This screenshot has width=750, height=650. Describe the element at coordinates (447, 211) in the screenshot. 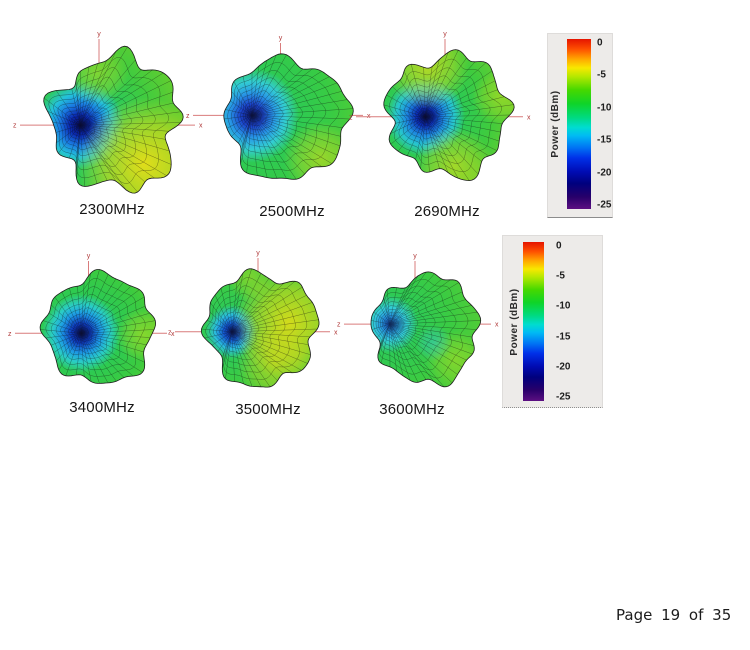

I see `figure-label-2690mhz: 2690MHz` at that location.